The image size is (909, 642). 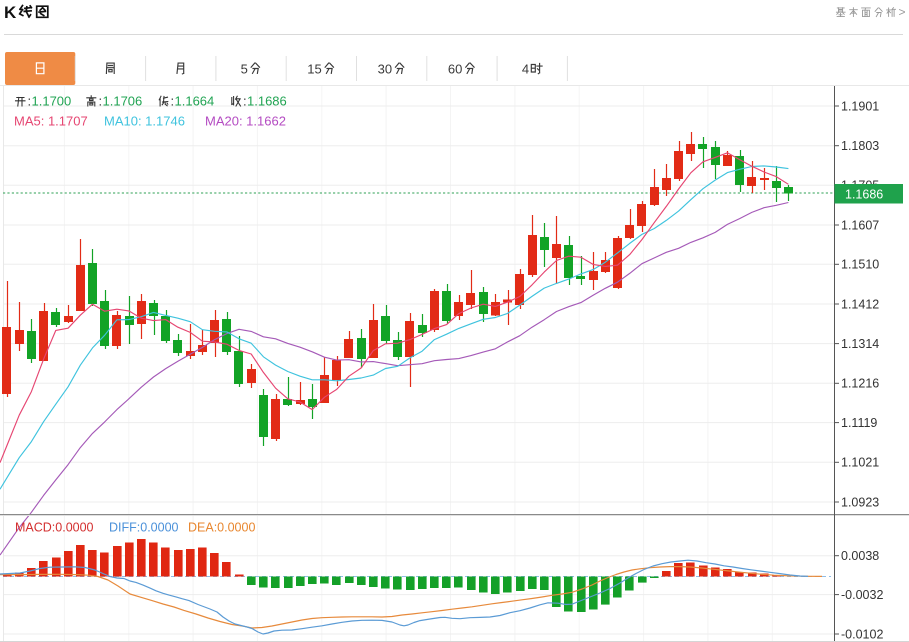 What do you see at coordinates (860, 225) in the screenshot?
I see `svg-text: 1.1607` at bounding box center [860, 225].